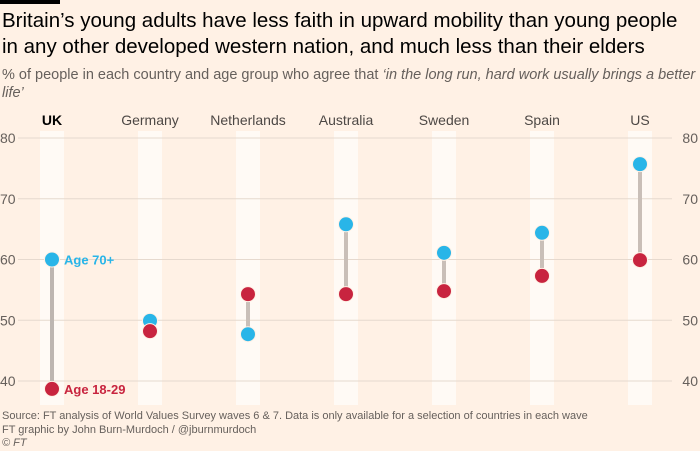  Describe the element at coordinates (690, 320) in the screenshot. I see `y-tick-right-50: 50` at that location.